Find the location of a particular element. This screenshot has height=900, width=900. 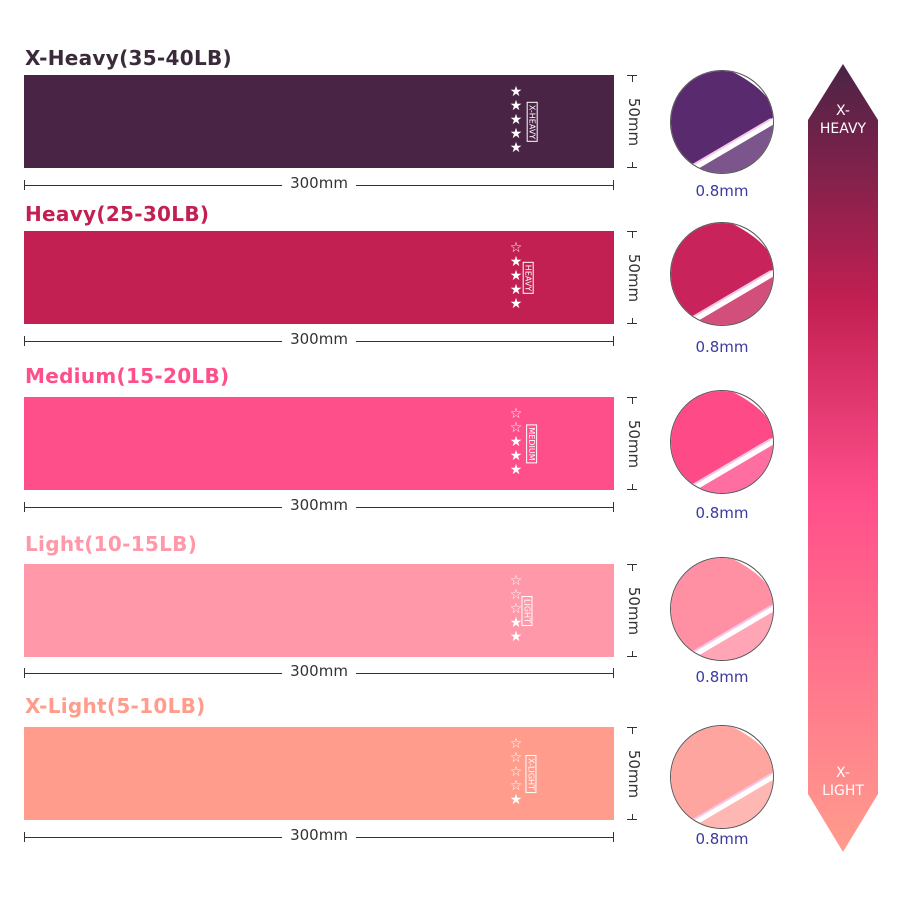

scale-top-label: X- HEAVY is located at coordinates (843, 120).